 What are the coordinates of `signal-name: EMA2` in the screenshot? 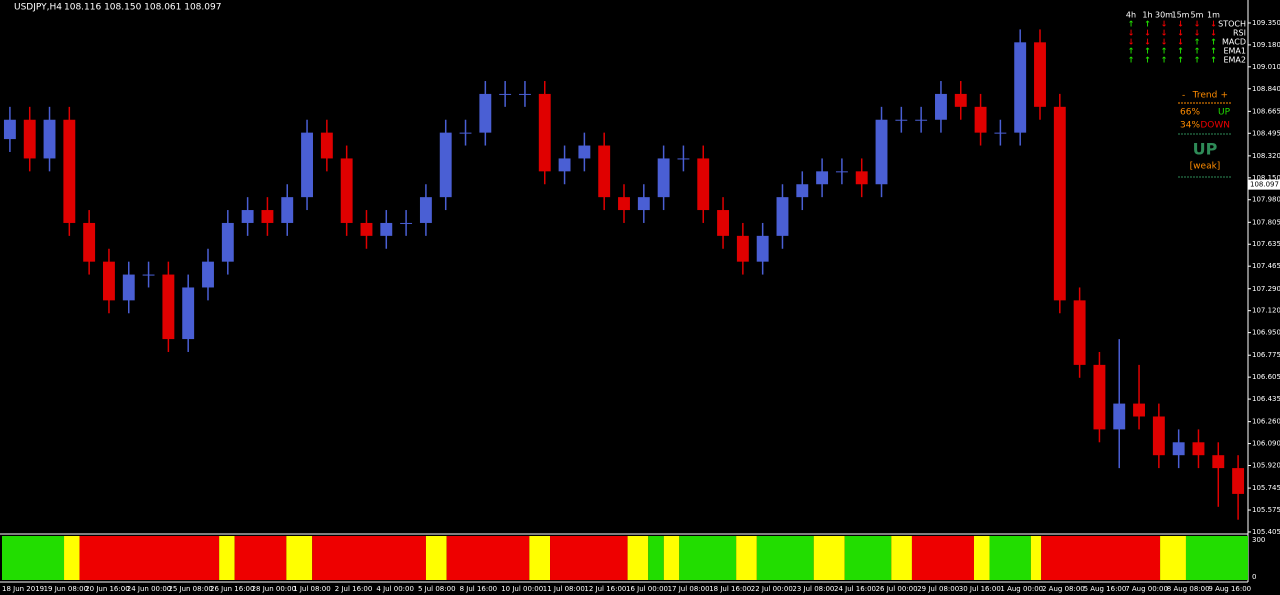 It's located at (1234, 60).